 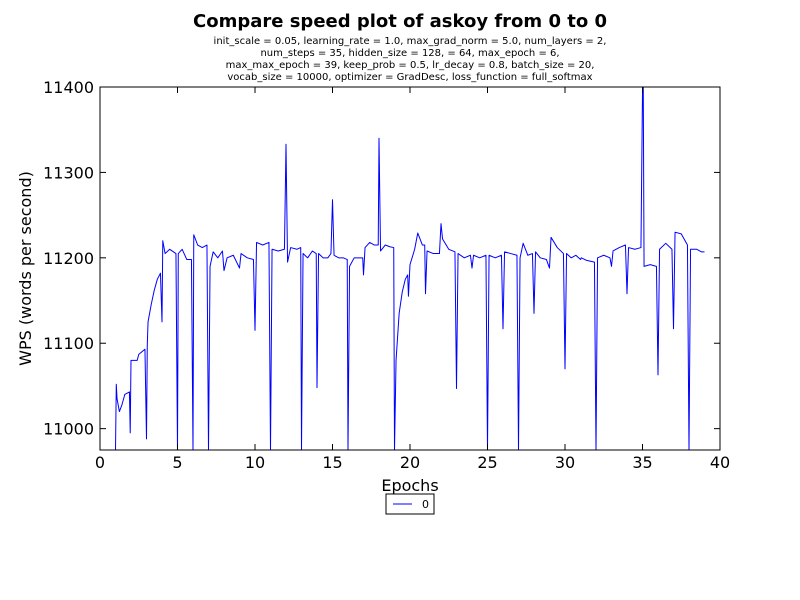 What do you see at coordinates (332, 462) in the screenshot?
I see `x-tick-label: 15` at bounding box center [332, 462].